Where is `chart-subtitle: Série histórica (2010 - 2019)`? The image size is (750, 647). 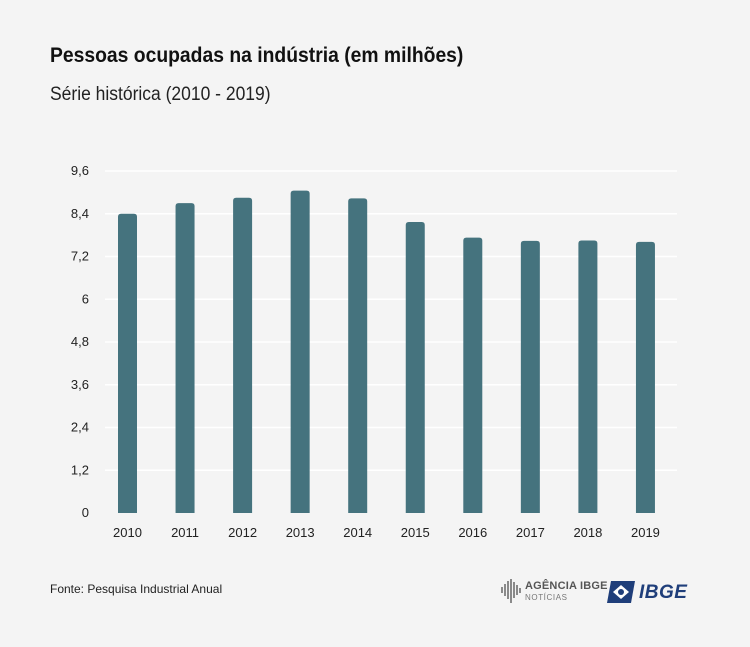 chart-subtitle: Série histórica (2010 - 2019) is located at coordinates (160, 94).